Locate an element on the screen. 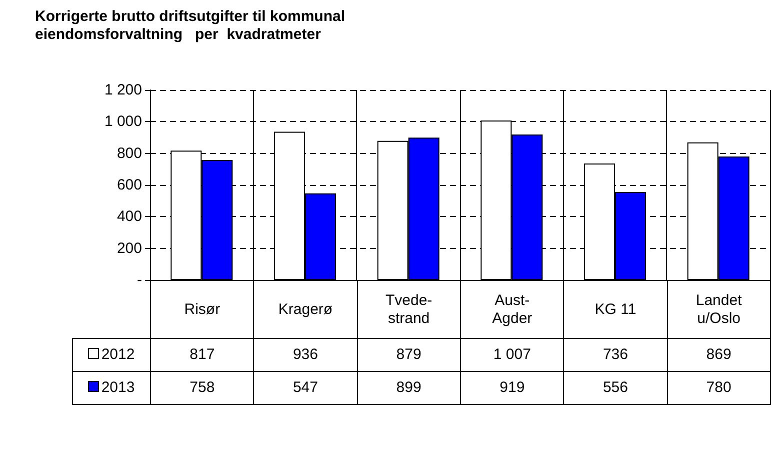  y-tick-label: 1 000 is located at coordinates (123, 121).